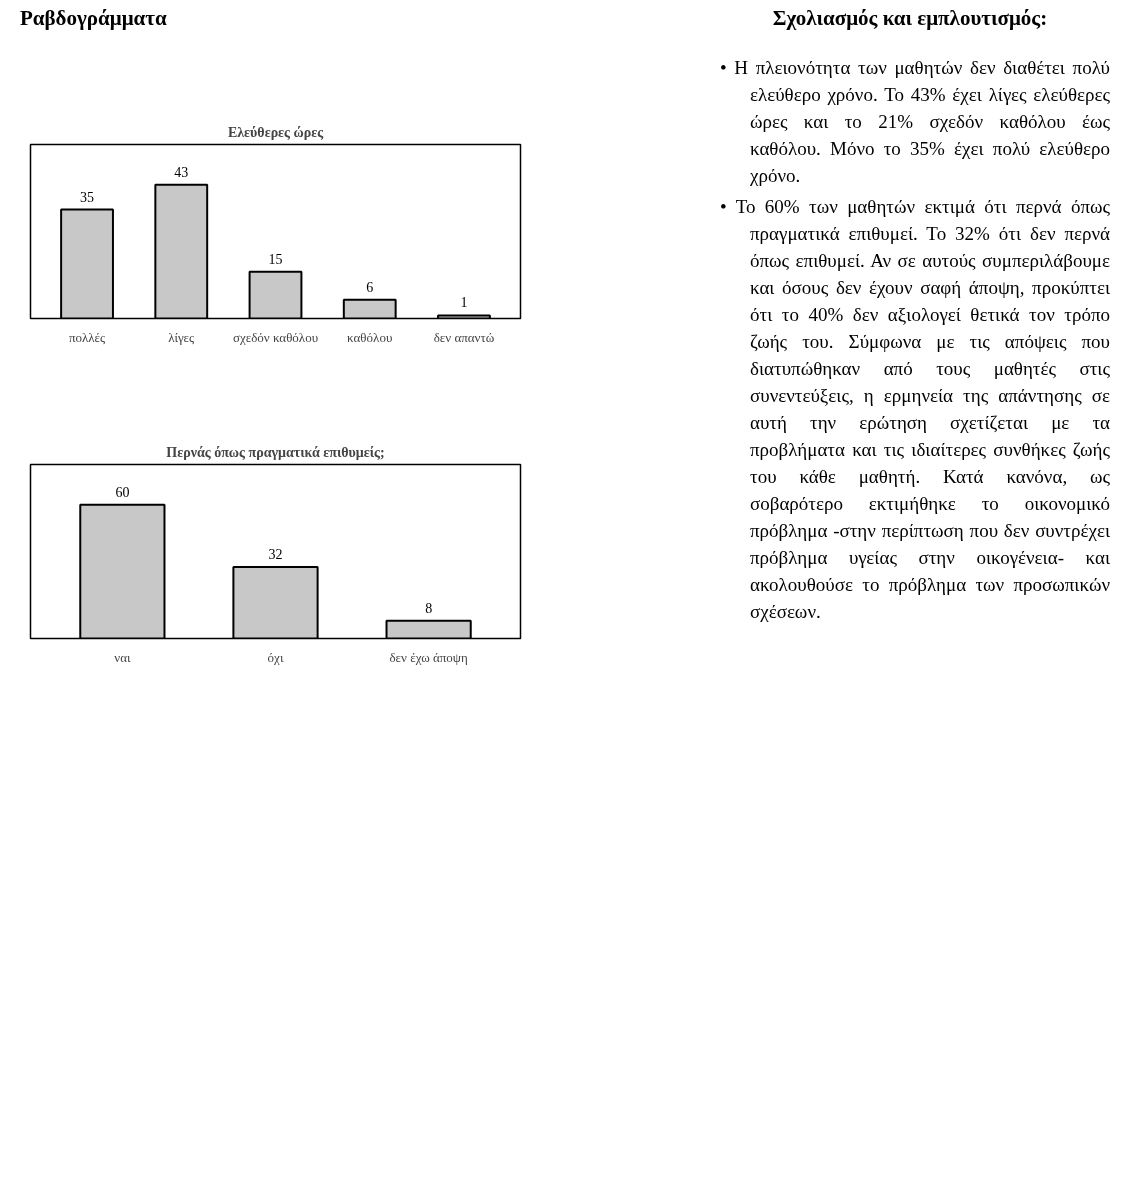 Image resolution: width=1135 pixels, height=1181 pixels. What do you see at coordinates (370, 287) in the screenshot?
I see `data-label: 6` at bounding box center [370, 287].